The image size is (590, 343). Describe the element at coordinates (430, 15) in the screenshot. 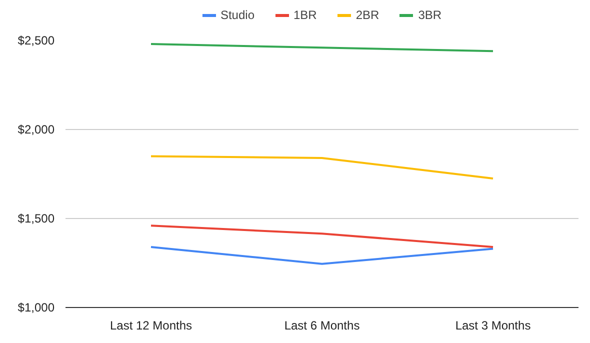

I see `legend-label: 3BR` at that location.